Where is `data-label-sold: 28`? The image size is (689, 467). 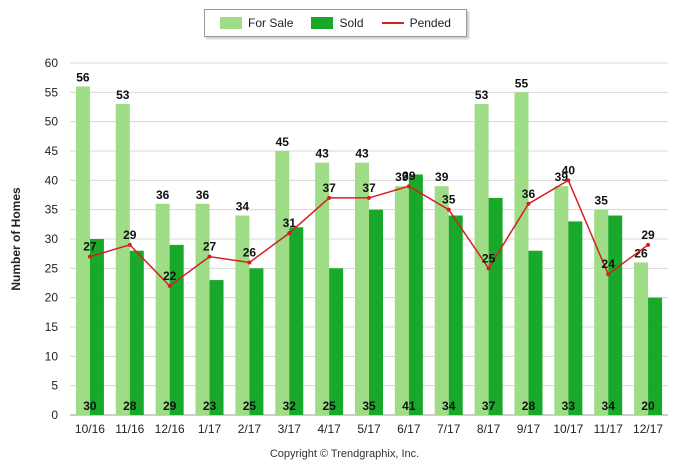
data-label-sold: 28 is located at coordinates (529, 406).